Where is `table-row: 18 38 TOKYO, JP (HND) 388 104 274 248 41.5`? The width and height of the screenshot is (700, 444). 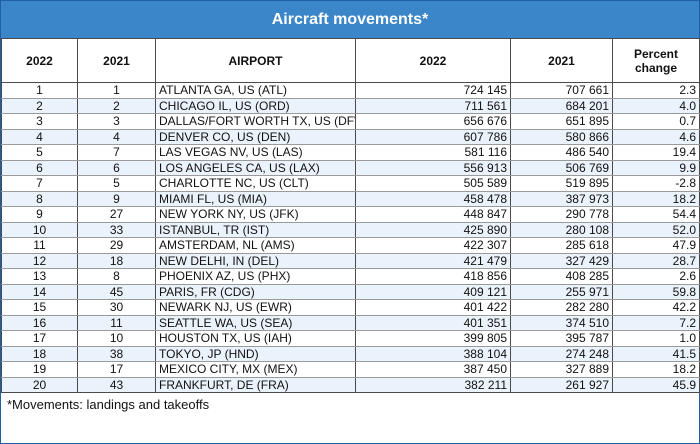
table-row: 18 38 TOKYO, JP (HND) 388 104 274 248 41.5 is located at coordinates (350, 354).